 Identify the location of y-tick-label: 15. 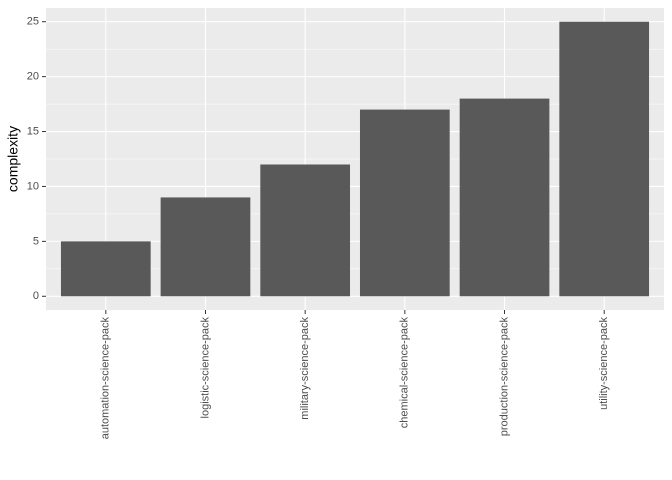
(33, 131).